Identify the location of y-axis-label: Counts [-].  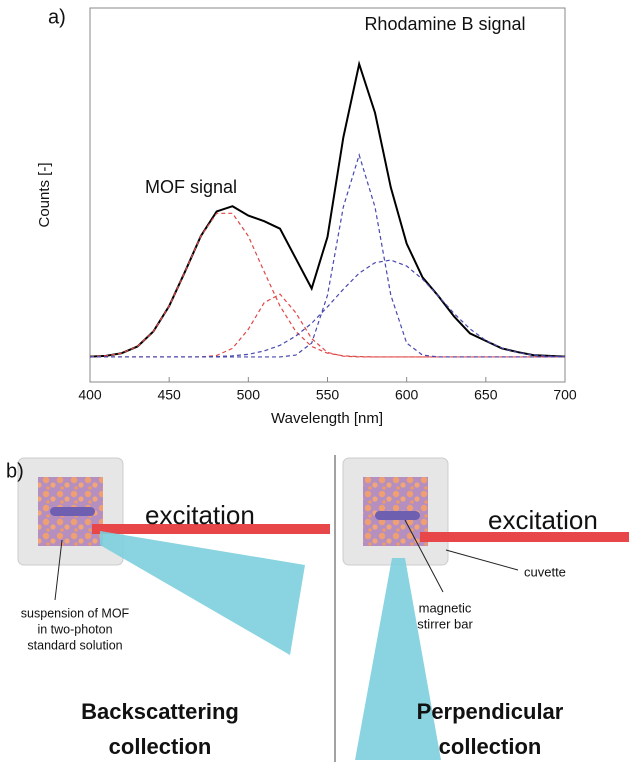
(44, 194).